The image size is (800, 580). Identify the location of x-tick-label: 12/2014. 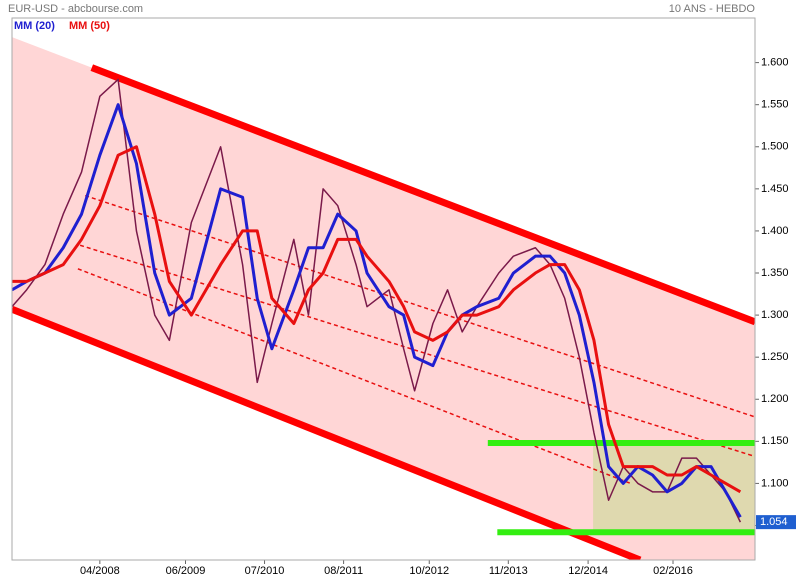
(588, 571).